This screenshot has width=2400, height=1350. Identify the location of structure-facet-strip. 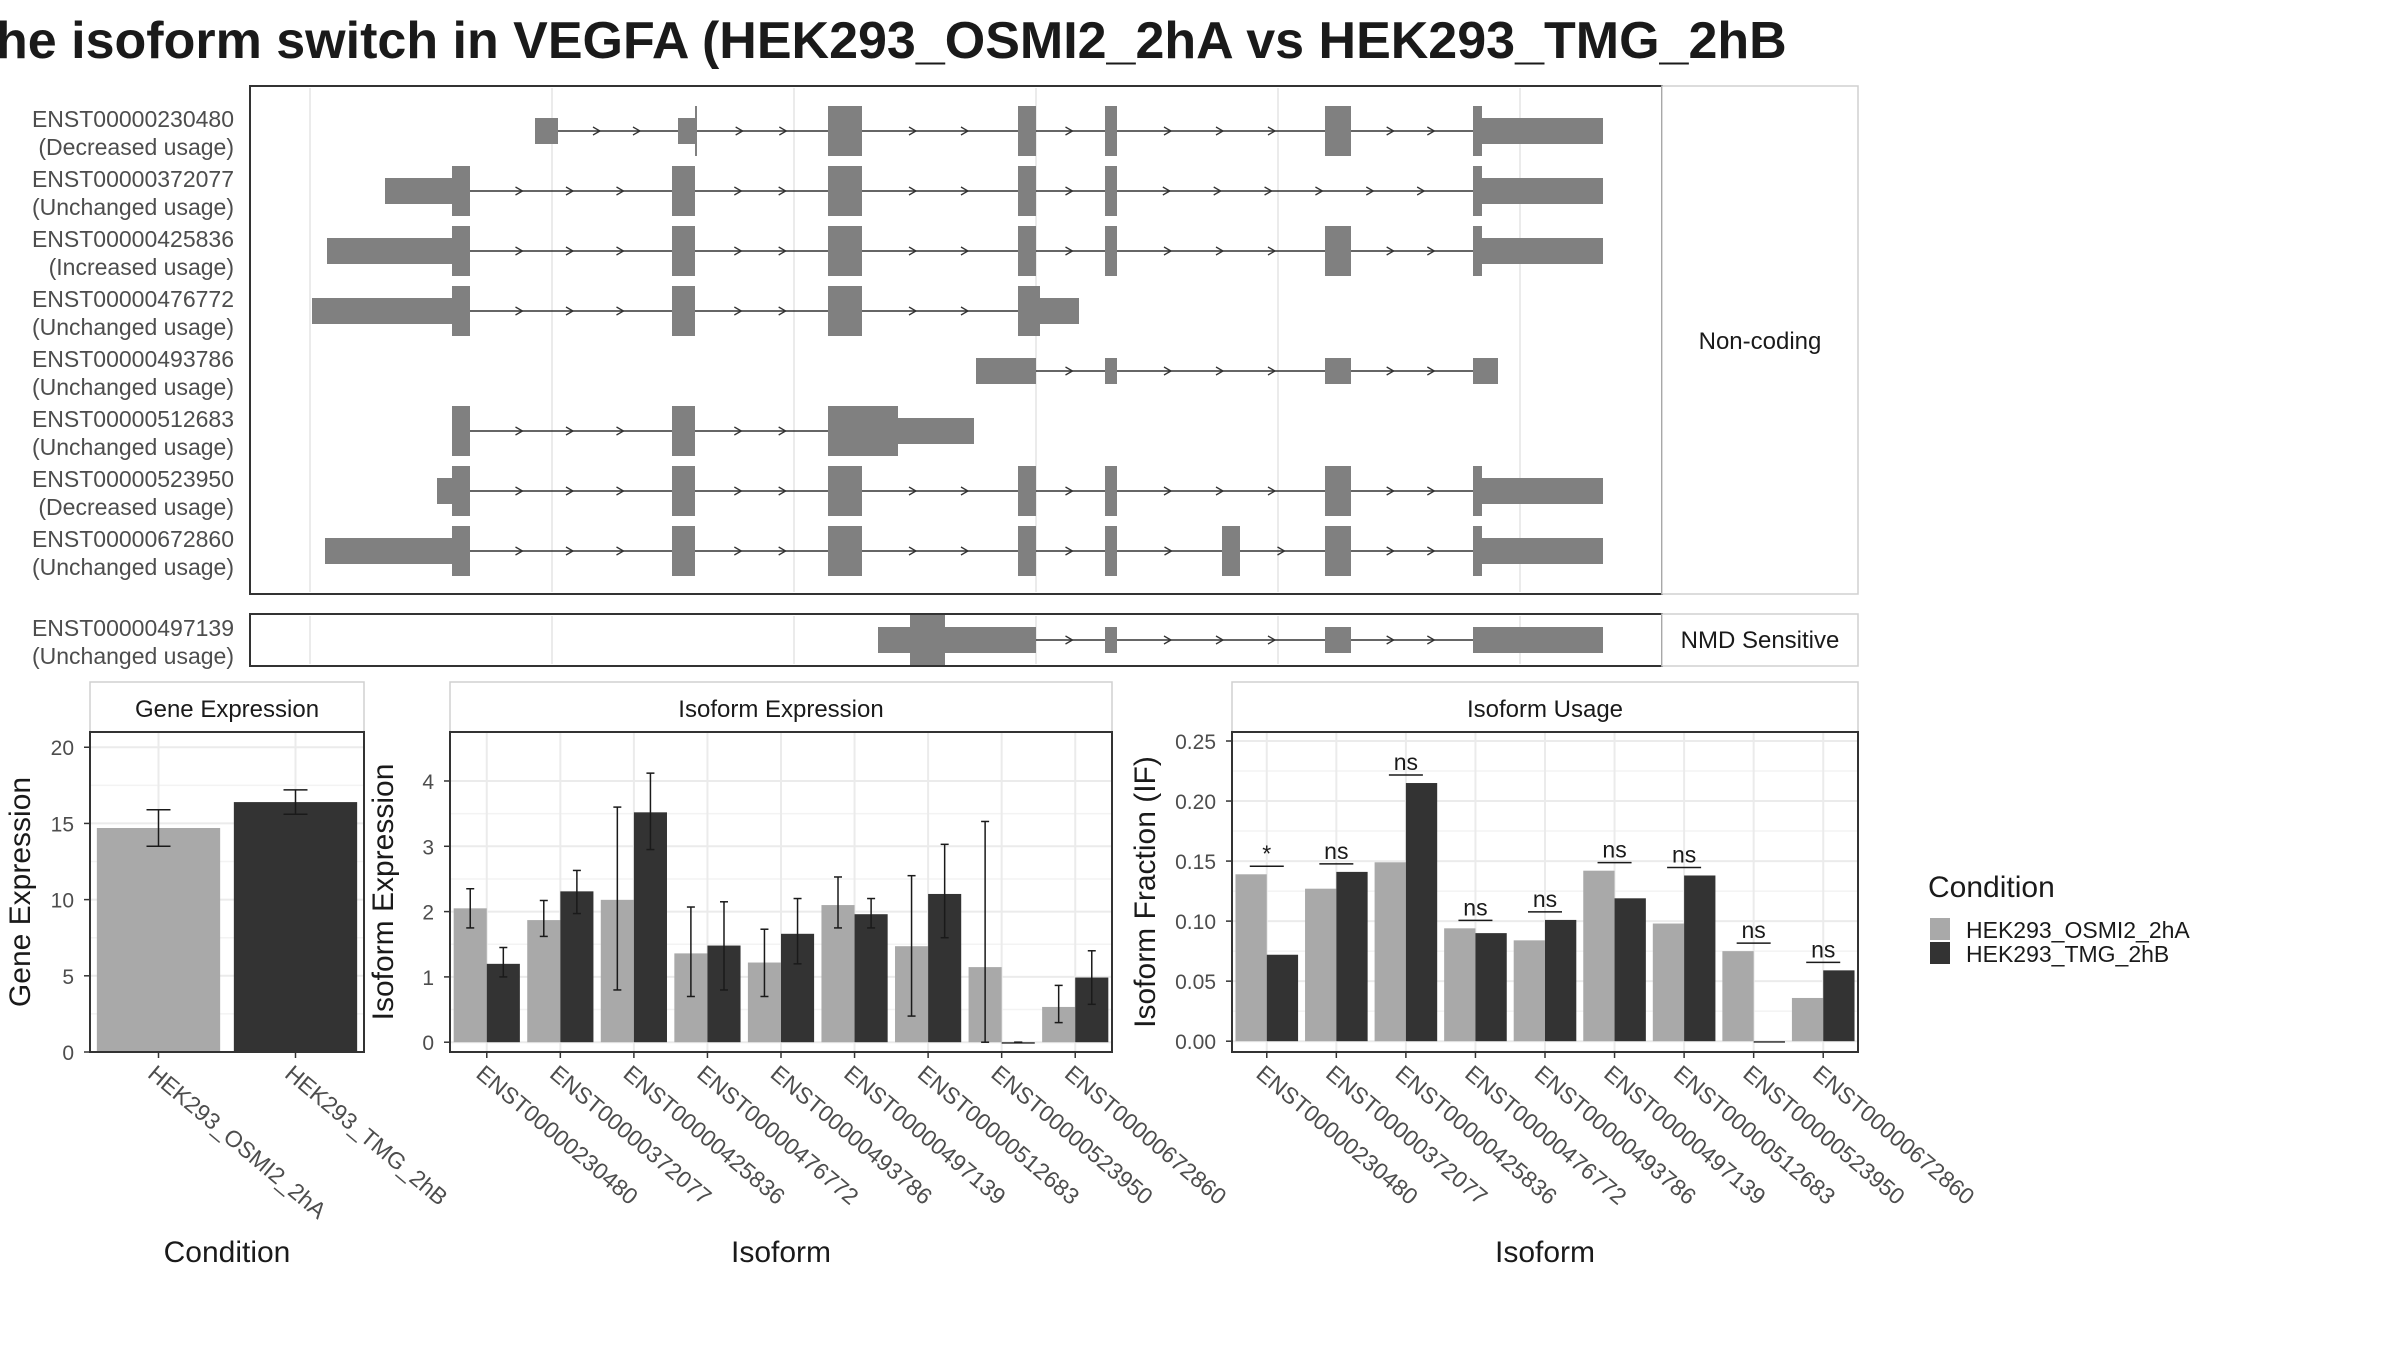
(1760, 340).